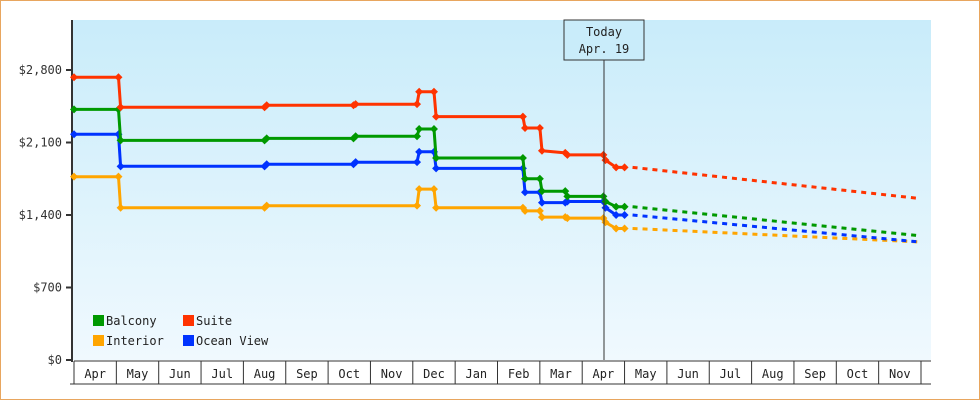 Image resolution: width=980 pixels, height=400 pixels. I want to click on x-month-label: May, so click(646, 374).